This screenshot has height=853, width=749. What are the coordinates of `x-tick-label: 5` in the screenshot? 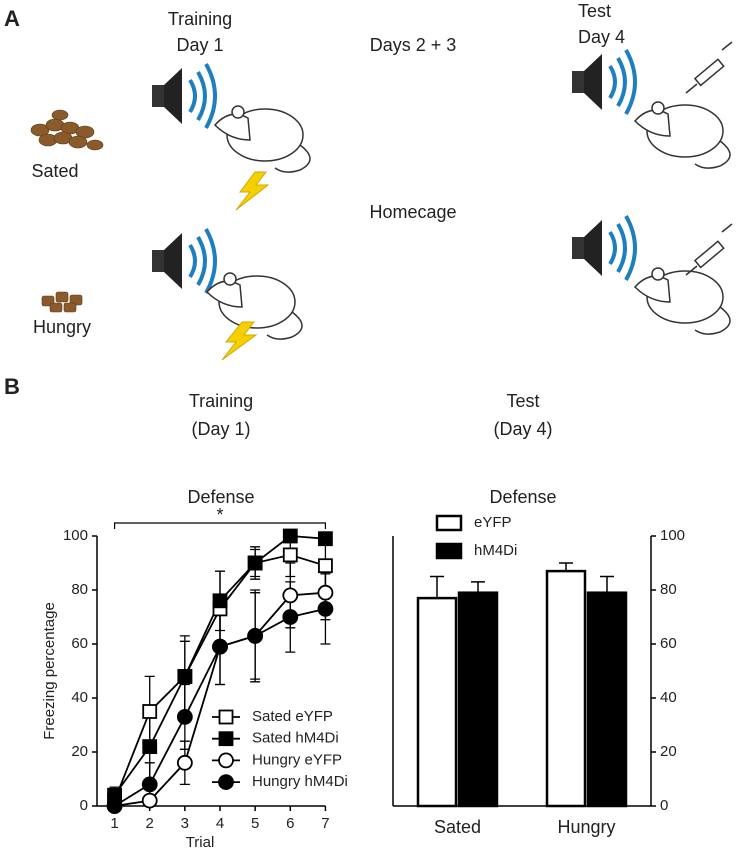 It's located at (255, 823).